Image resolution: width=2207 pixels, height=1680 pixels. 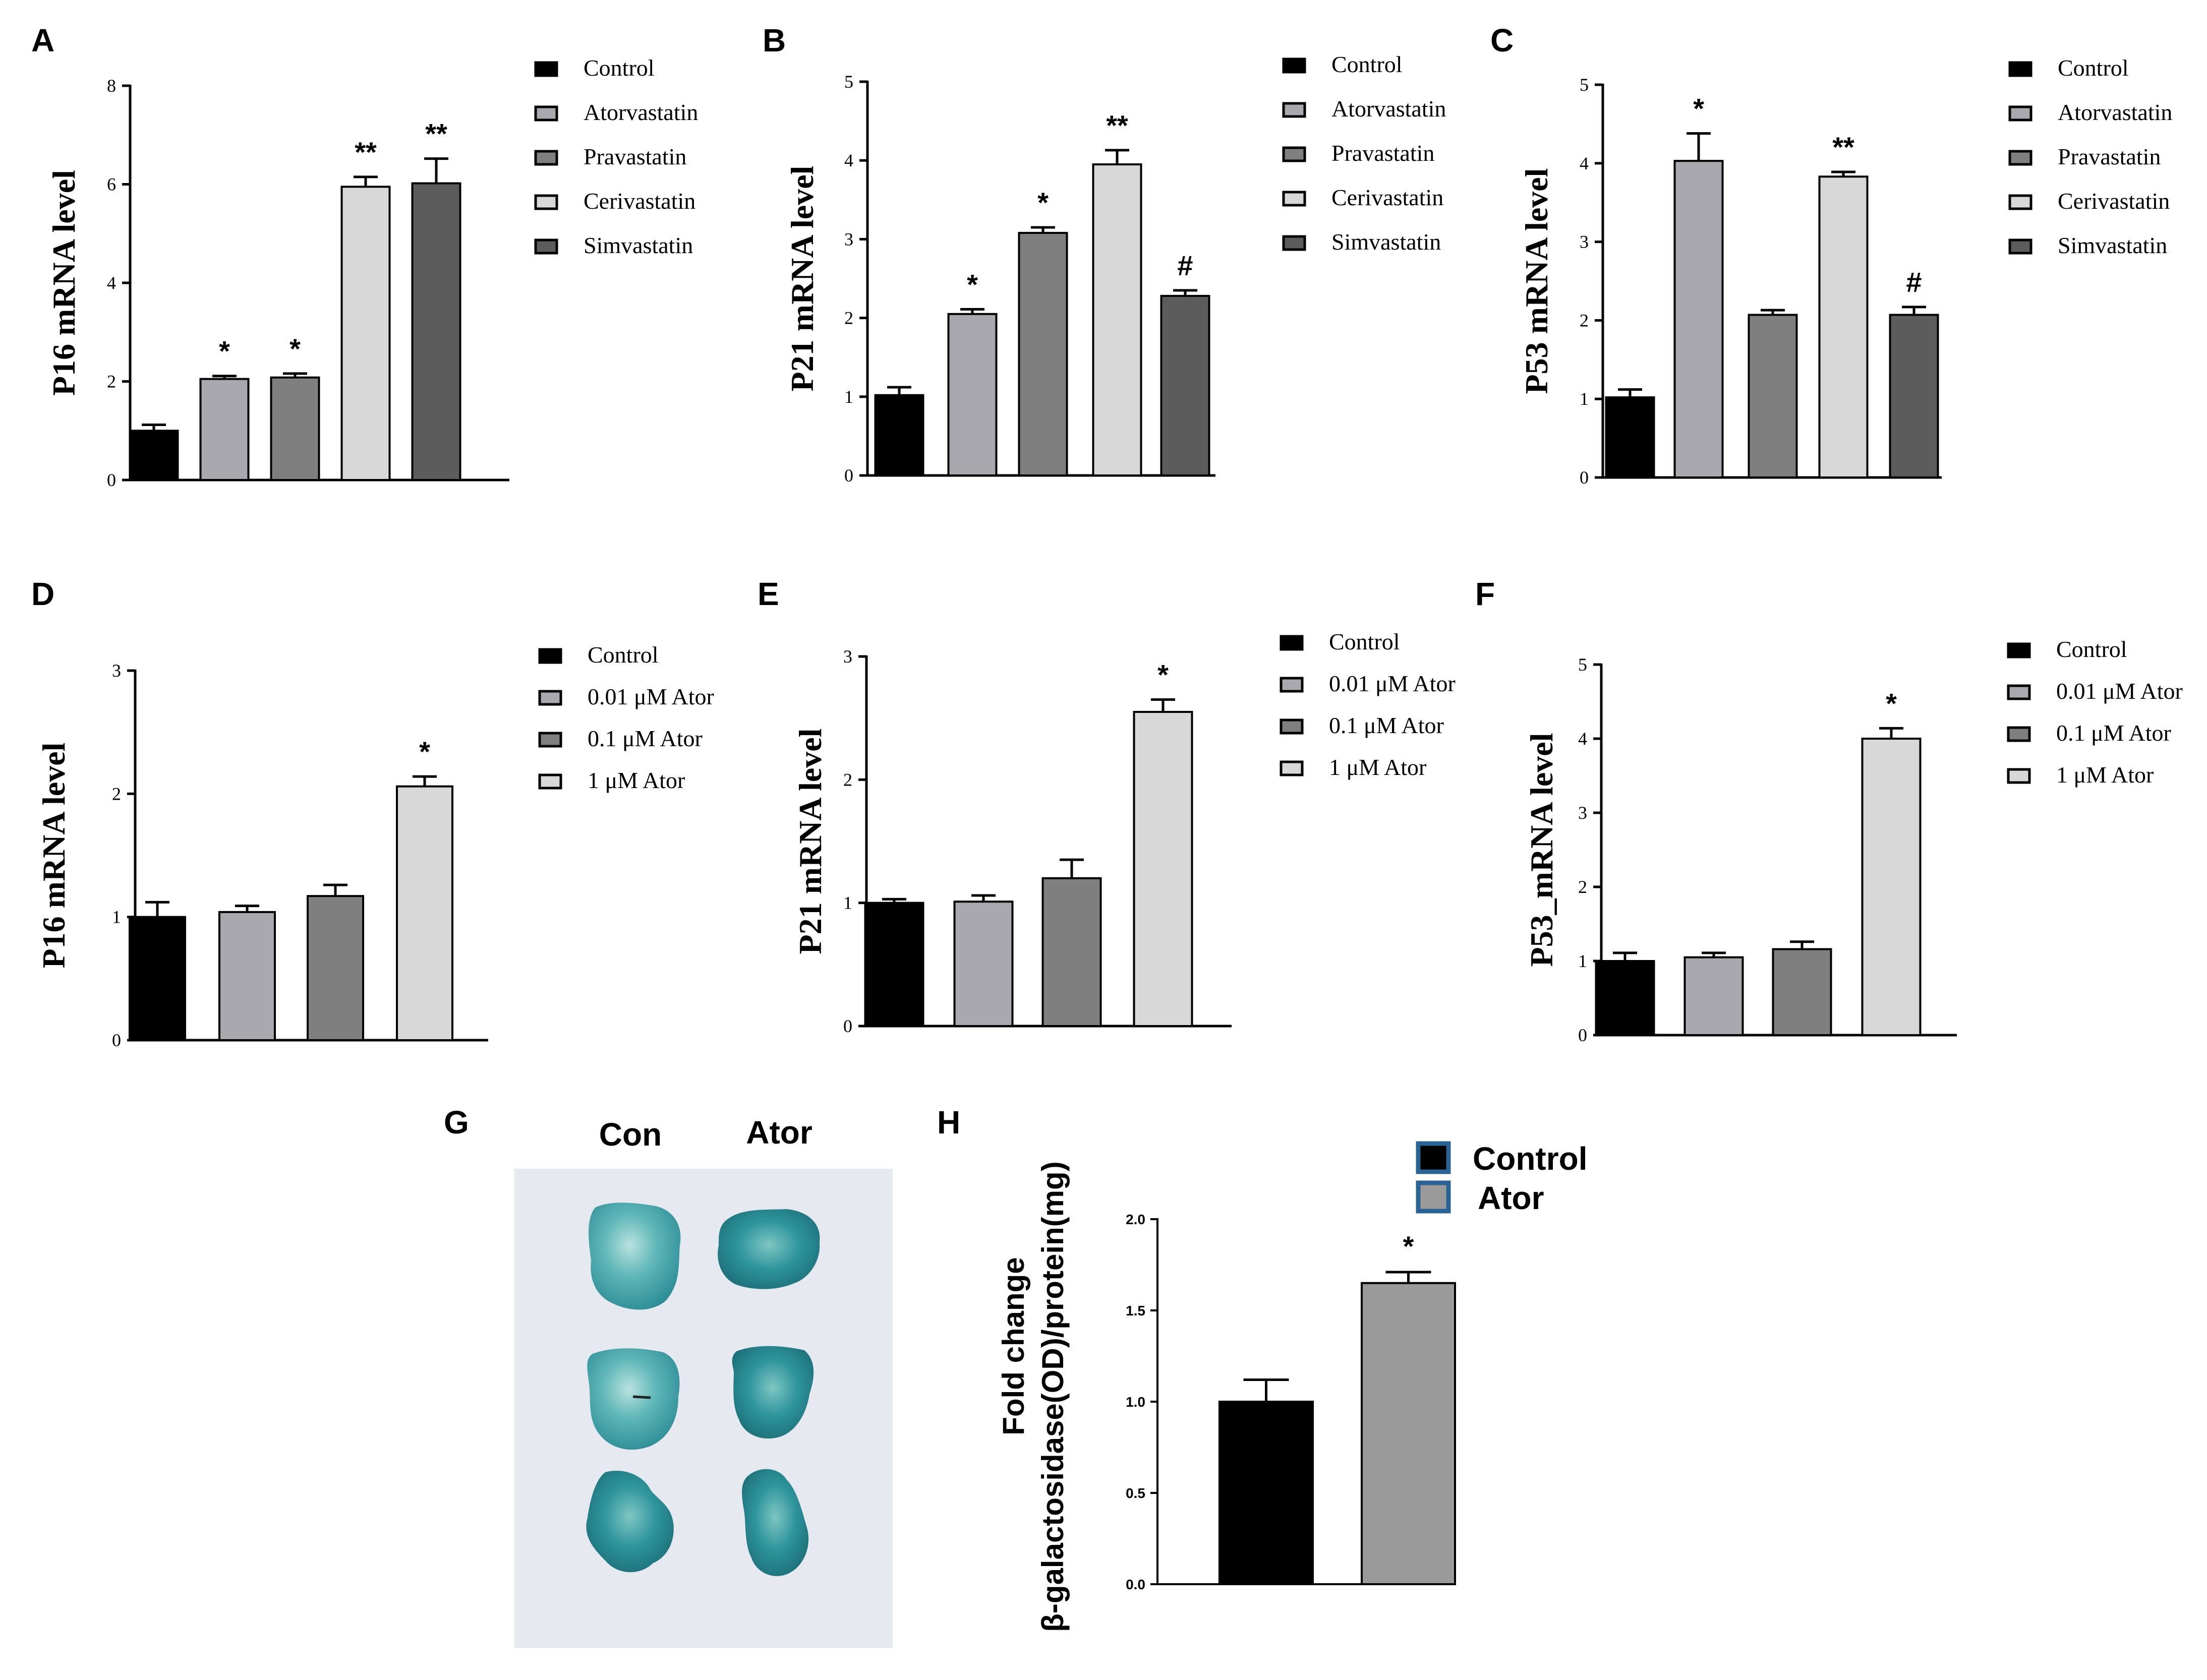 What do you see at coordinates (436, 134) in the screenshot?
I see `significance-mark-a-4: **` at bounding box center [436, 134].